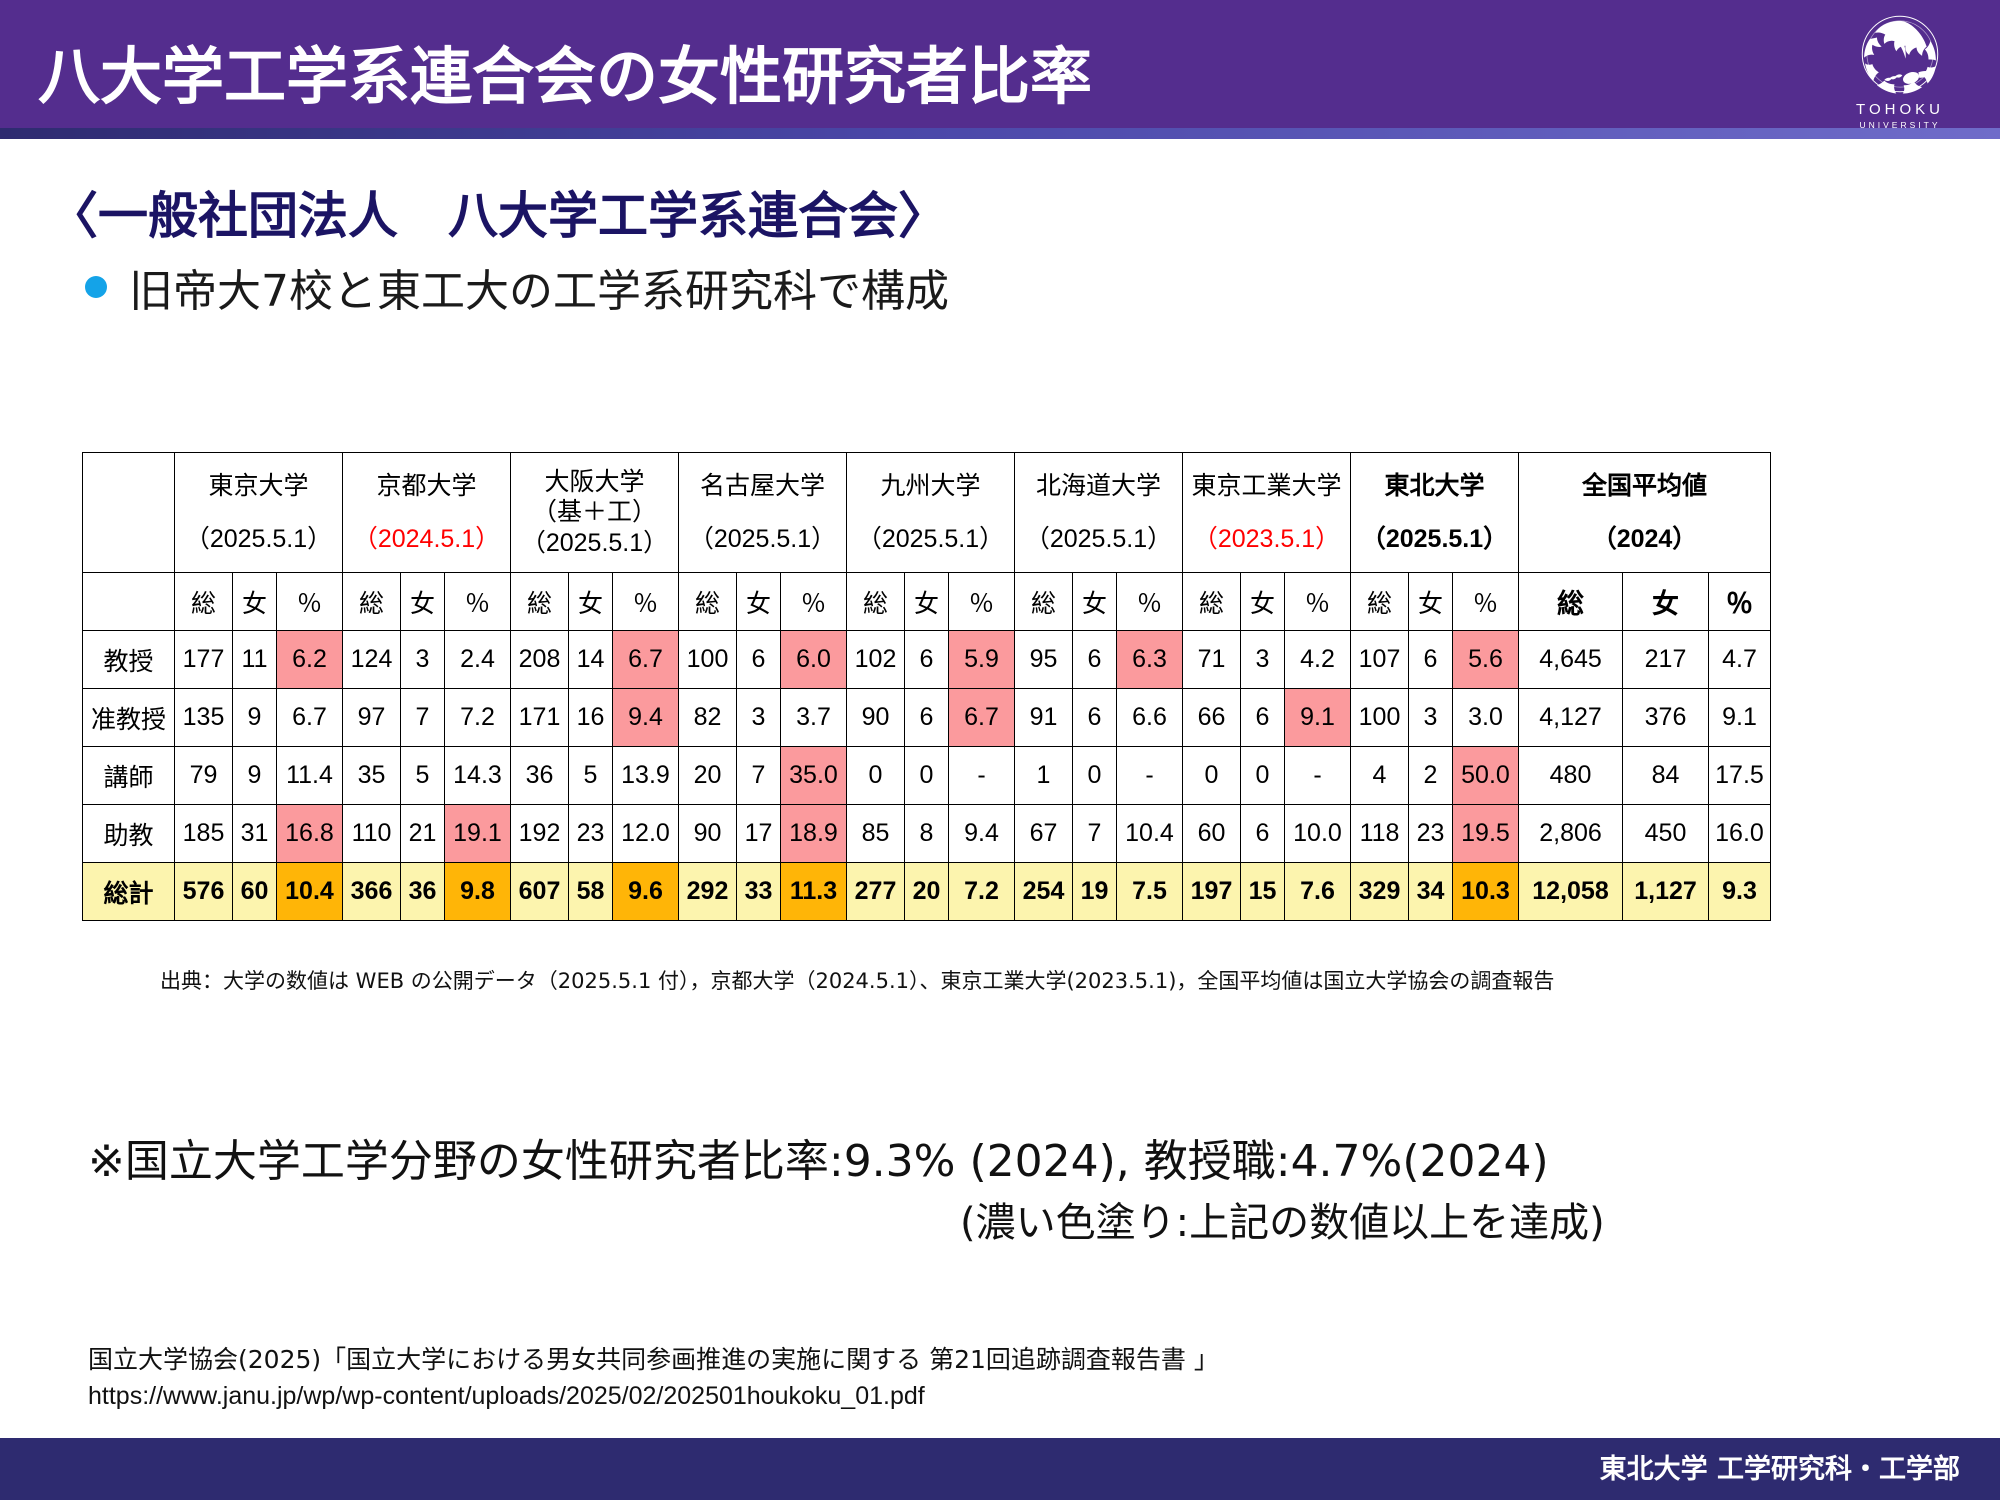  Describe the element at coordinates (645, 659) in the screenshot. I see `cell-percent-1-3: 6.7` at that location.